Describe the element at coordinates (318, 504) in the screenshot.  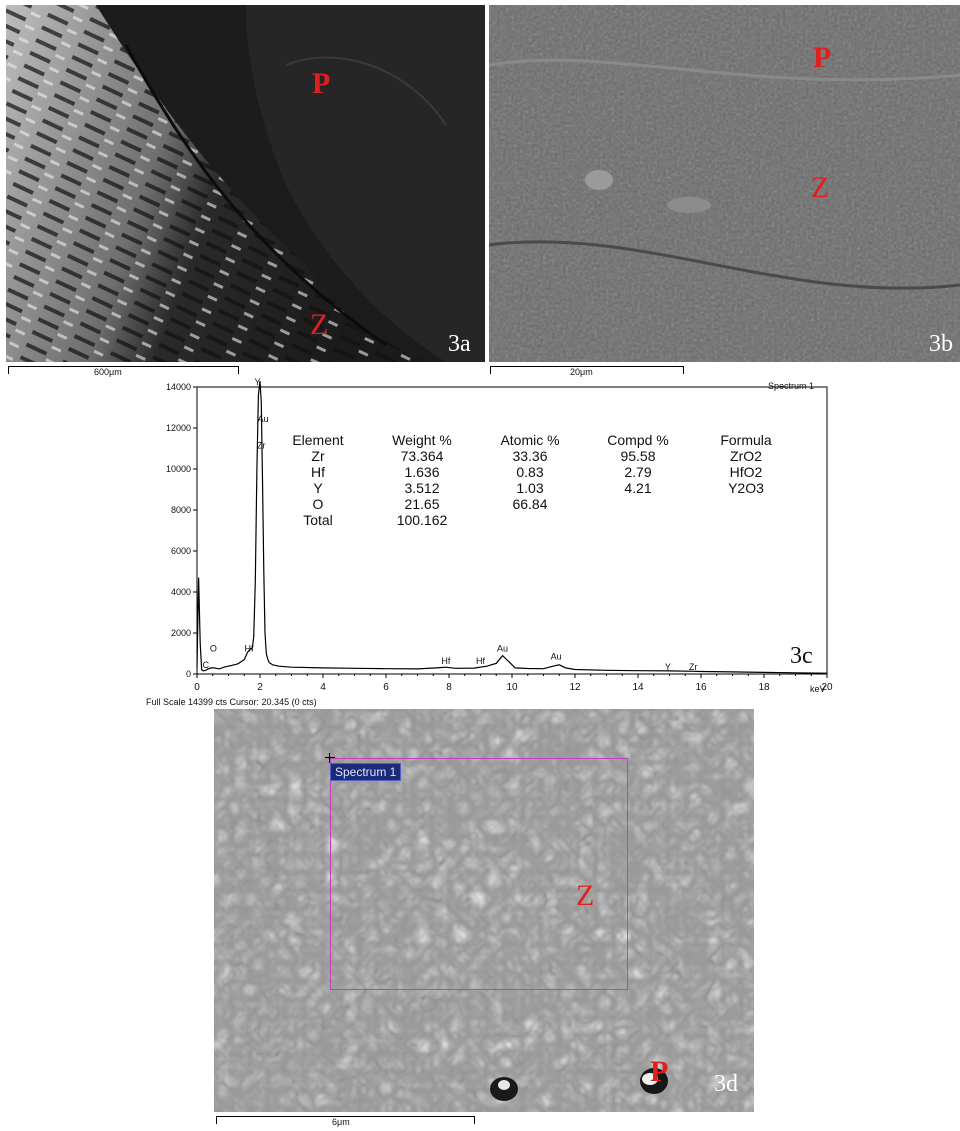
I see `table-cell: O` at that location.